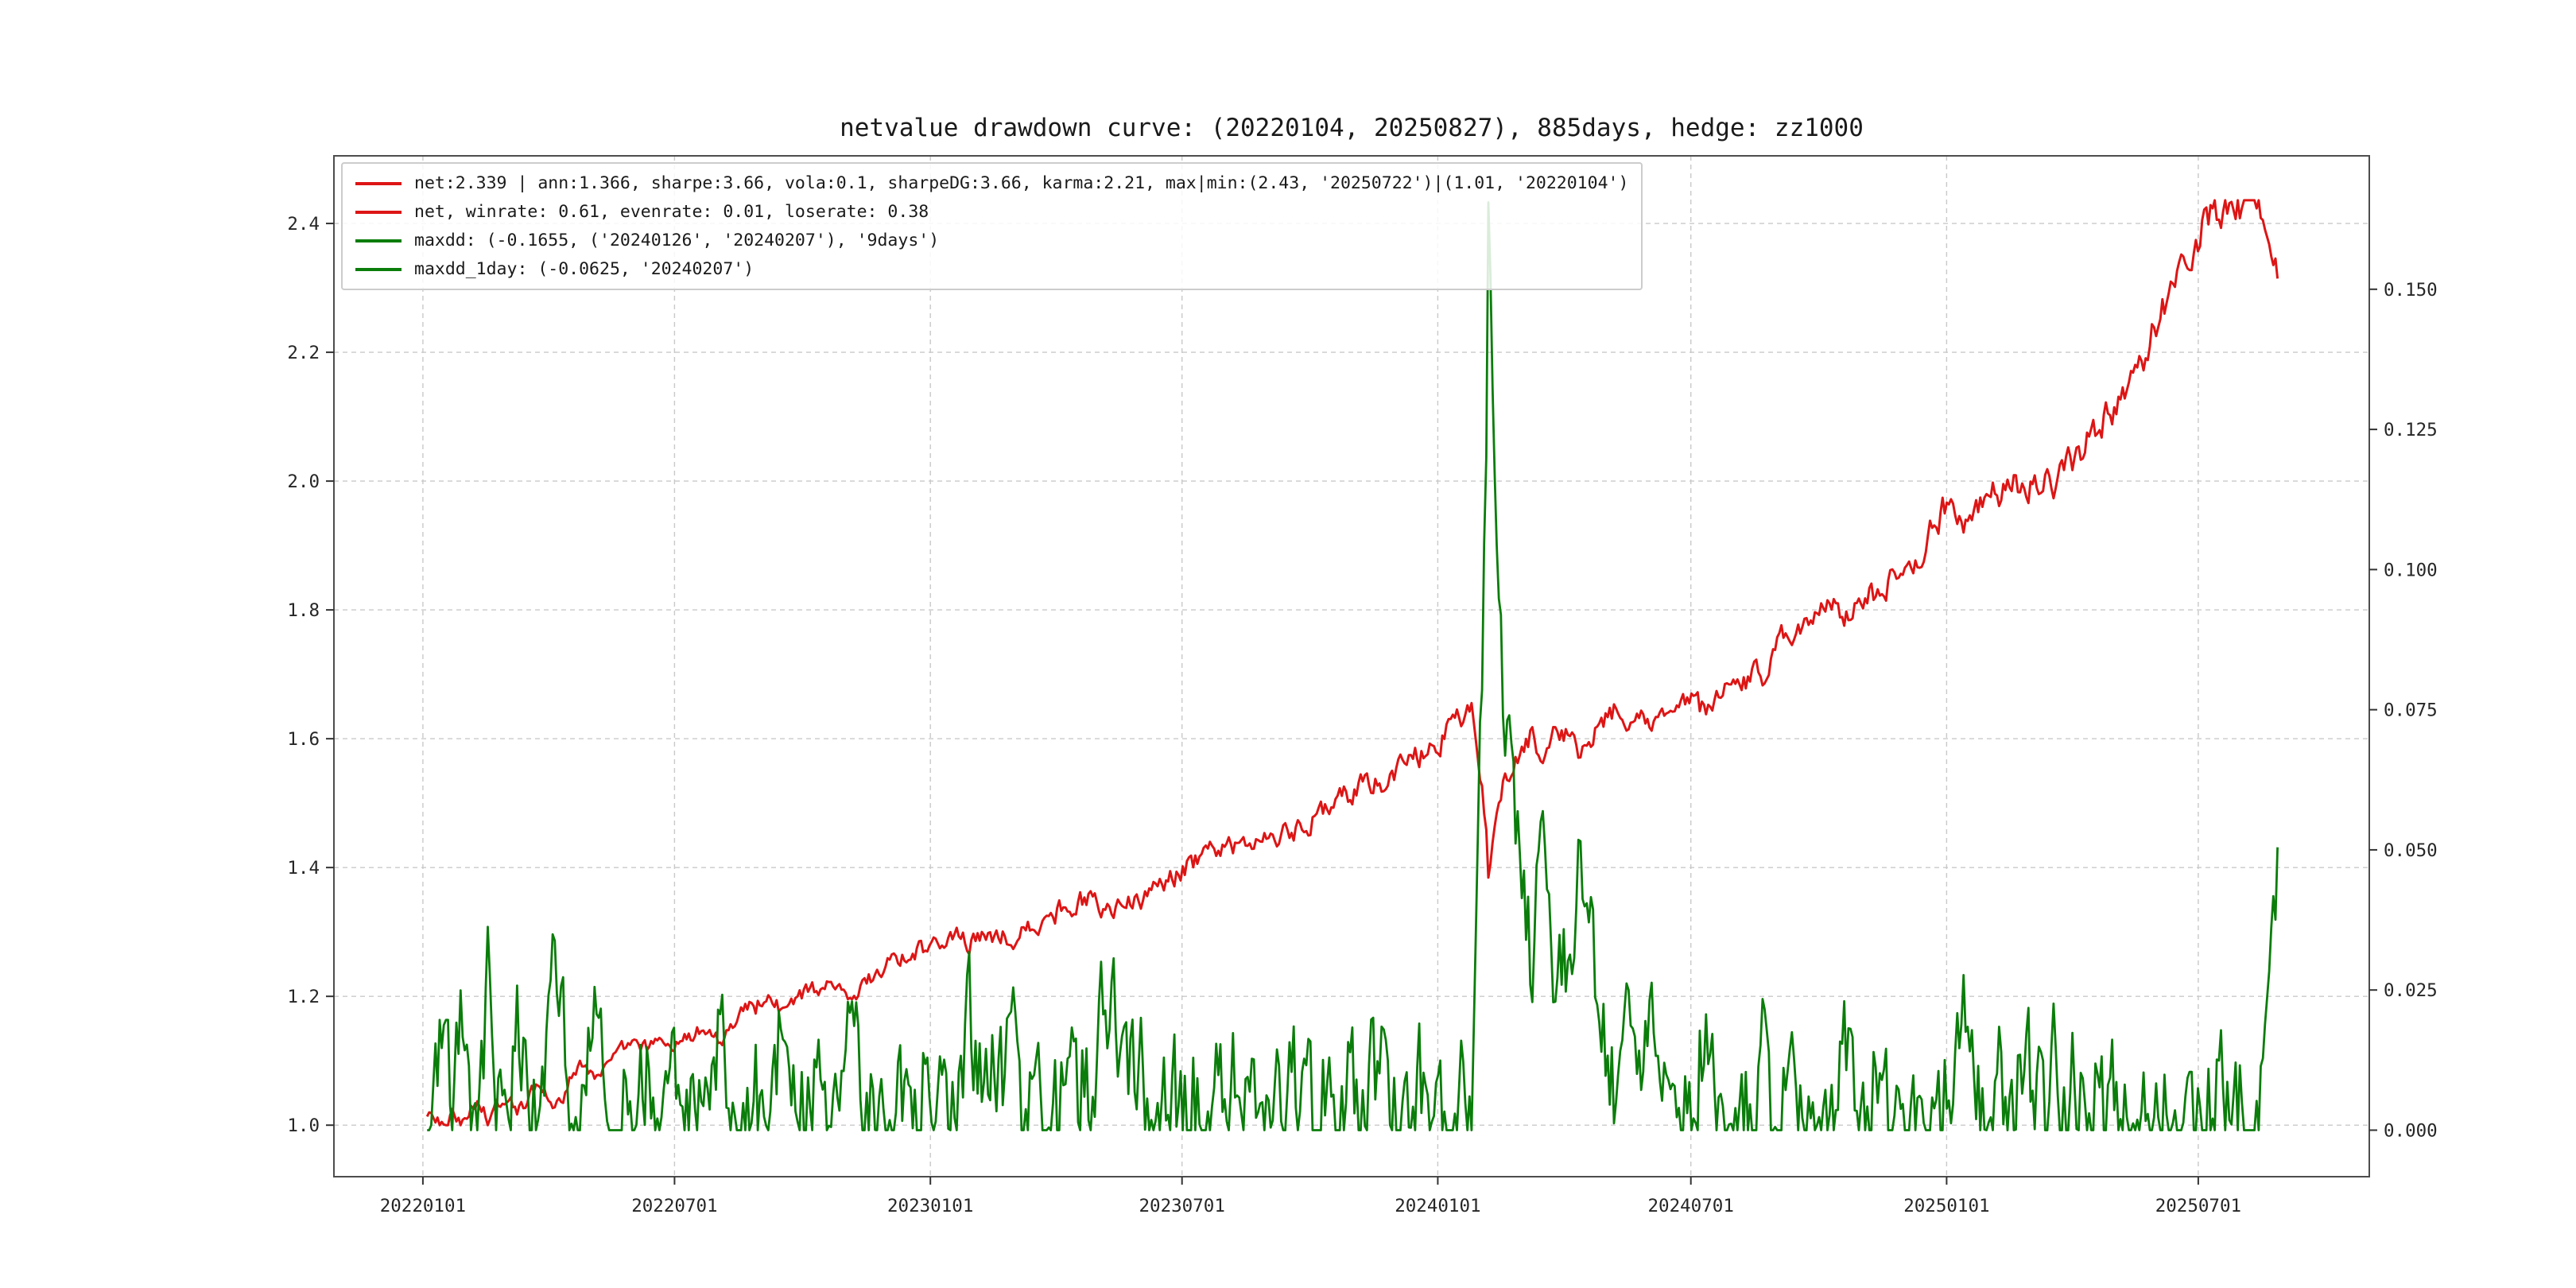  Describe the element at coordinates (1691, 1206) in the screenshot. I see `x-tick-label: 20240701` at that location.